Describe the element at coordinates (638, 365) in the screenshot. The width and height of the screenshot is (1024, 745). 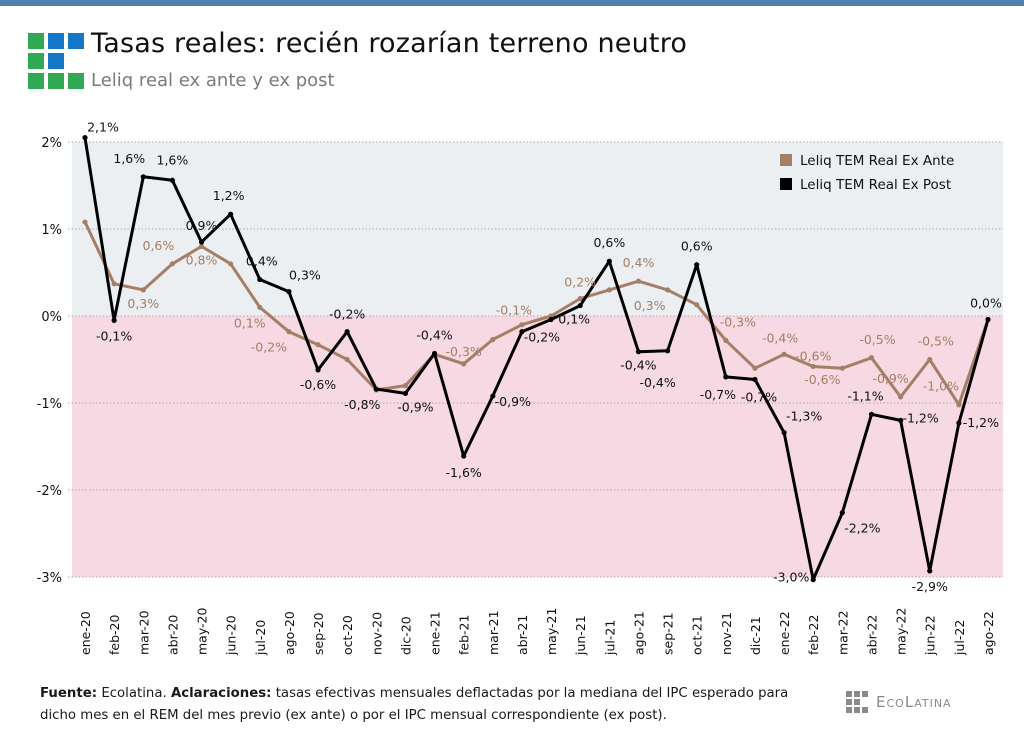
I see `ex-post-data-label: -0,4%` at that location.